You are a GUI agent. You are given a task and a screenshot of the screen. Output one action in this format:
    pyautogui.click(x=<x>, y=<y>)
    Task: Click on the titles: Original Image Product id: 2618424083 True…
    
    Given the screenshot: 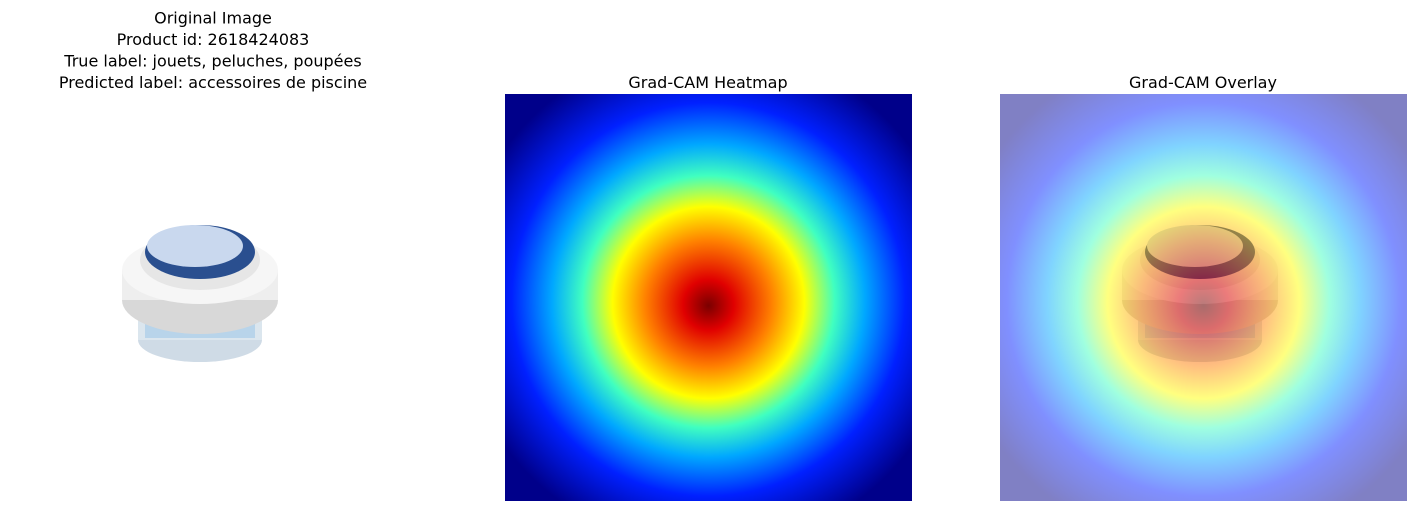 What is the action you would take?
    pyautogui.click(x=668, y=51)
    